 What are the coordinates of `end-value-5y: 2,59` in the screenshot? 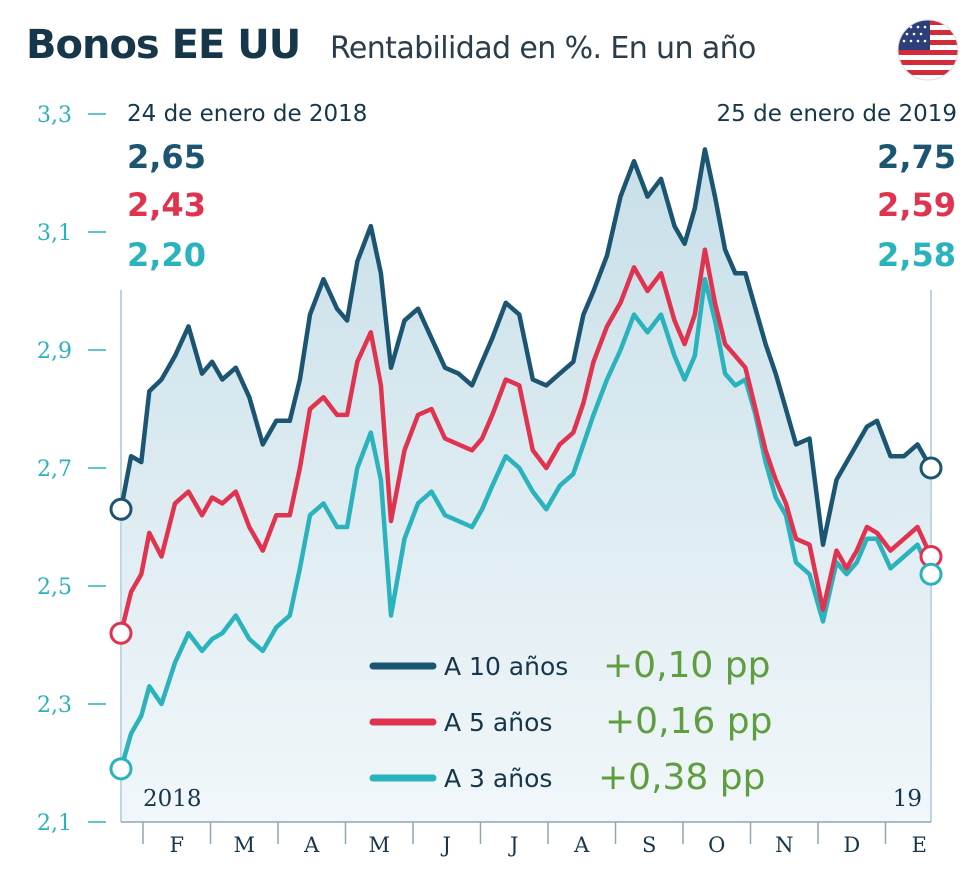 It's located at (916, 205).